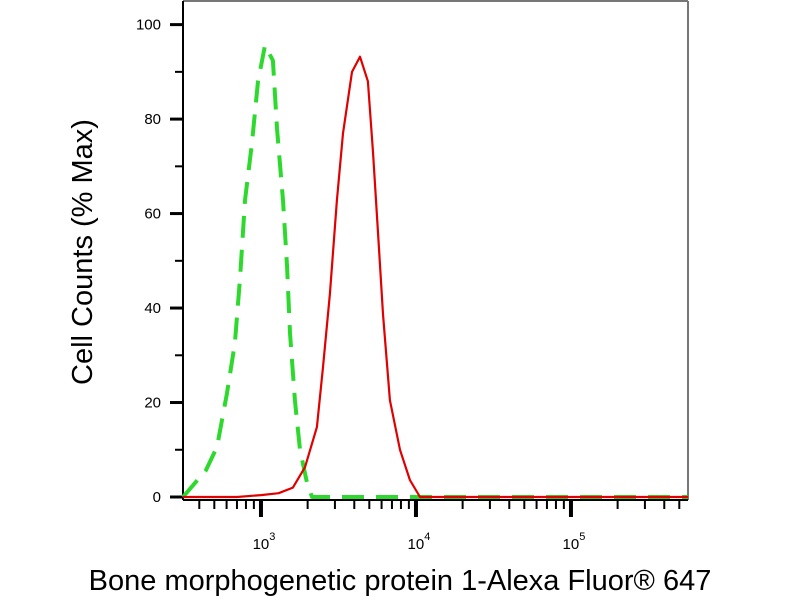  Describe the element at coordinates (148, 25) in the screenshot. I see `y-tick-label: 100` at that location.